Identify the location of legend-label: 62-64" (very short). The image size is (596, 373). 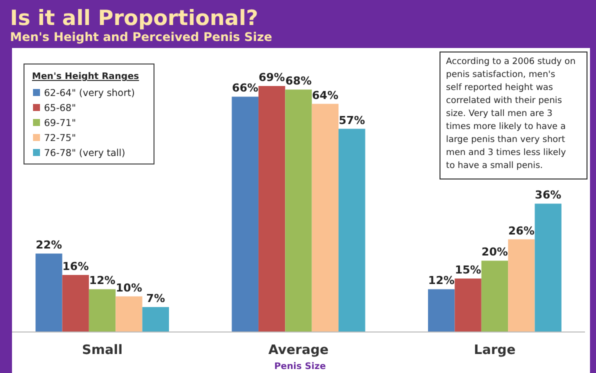
(89, 93).